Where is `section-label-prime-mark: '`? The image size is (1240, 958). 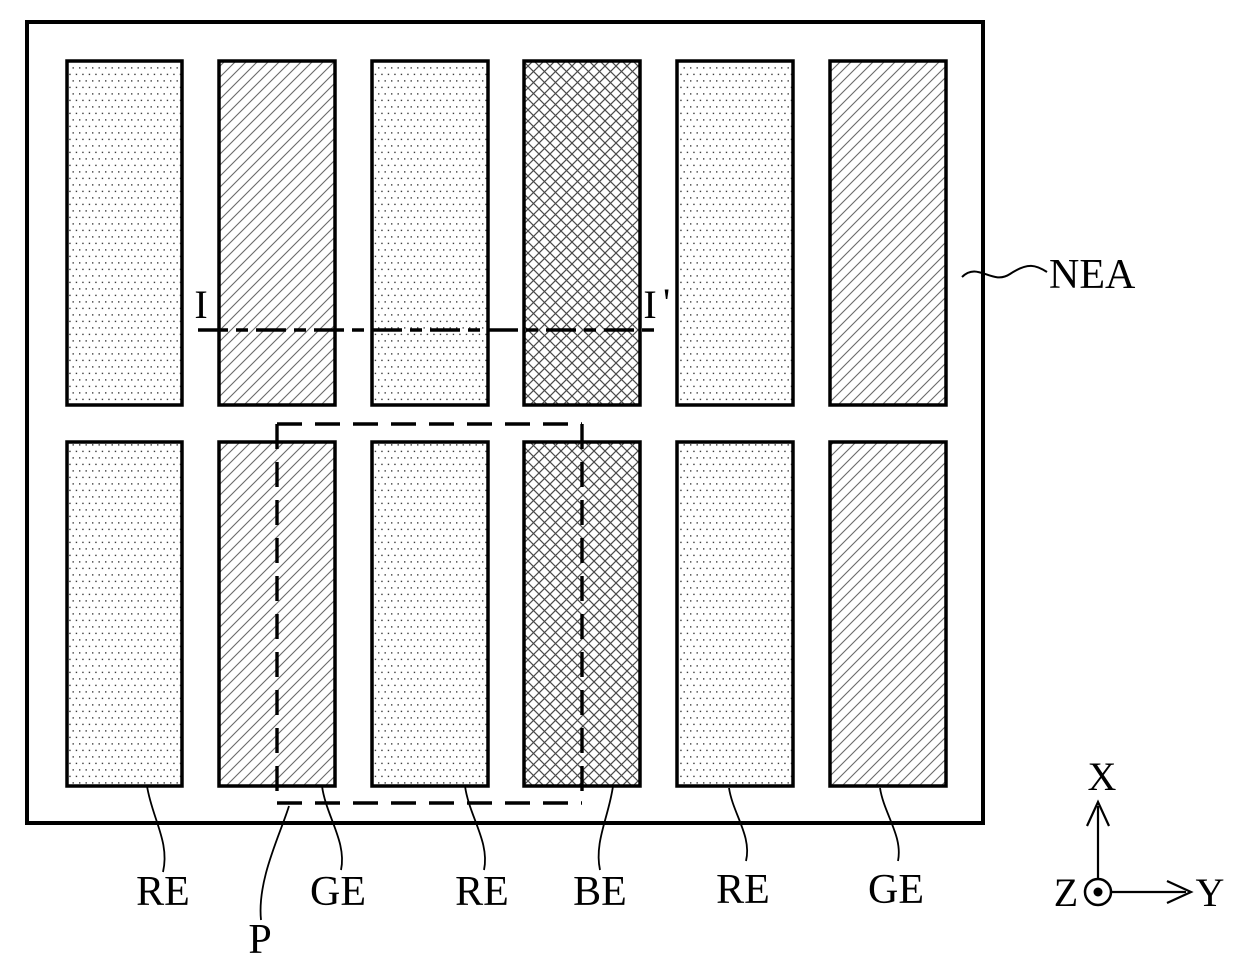
section-label-prime-mark: ' is located at coordinates (666, 302).